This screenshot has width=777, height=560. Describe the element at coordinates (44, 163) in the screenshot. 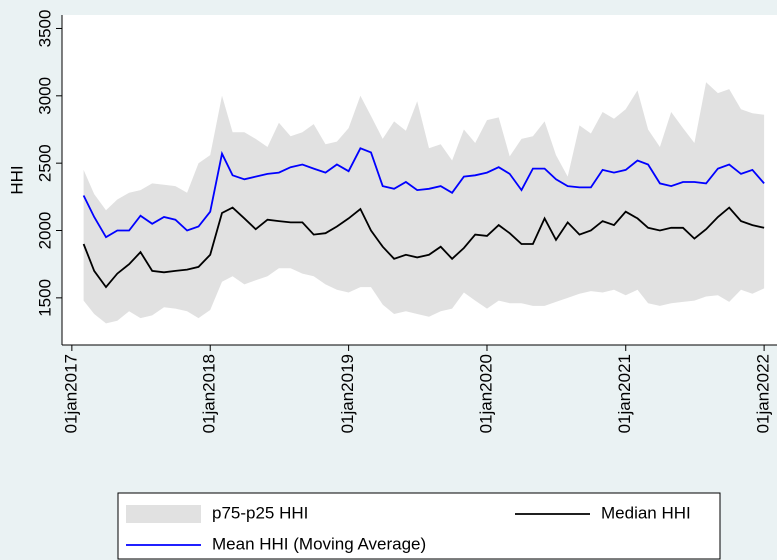

I see `y-tick-label: 2500` at that location.